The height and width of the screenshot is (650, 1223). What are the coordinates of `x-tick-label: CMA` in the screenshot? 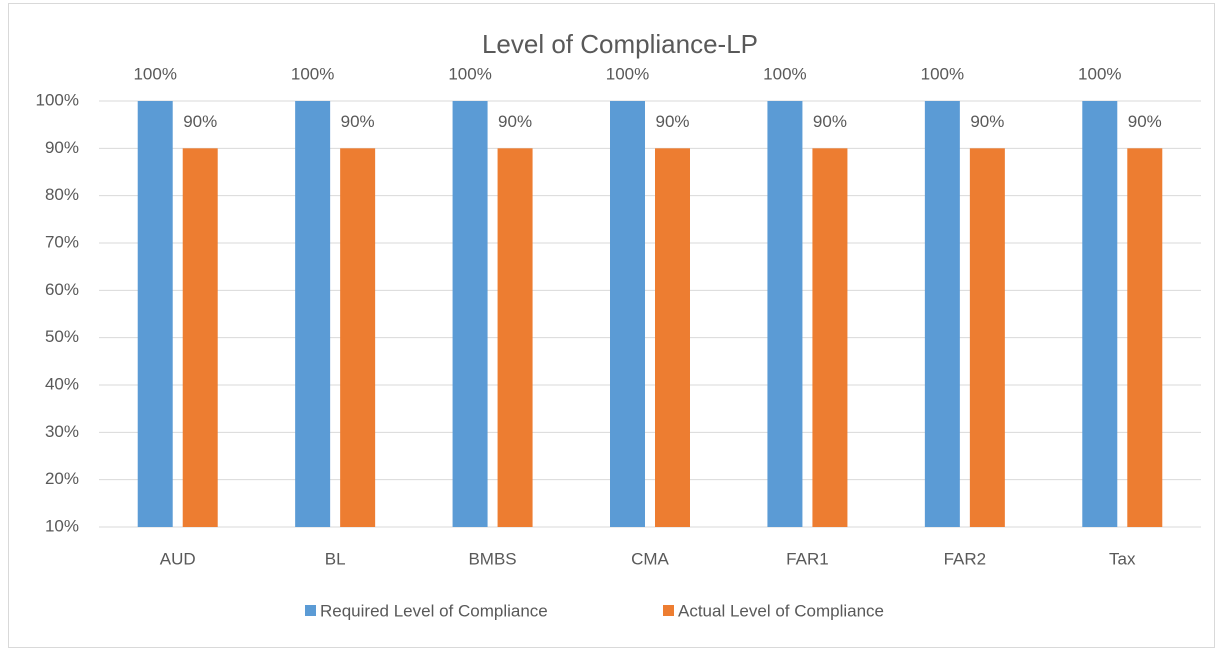 It's located at (650, 558).